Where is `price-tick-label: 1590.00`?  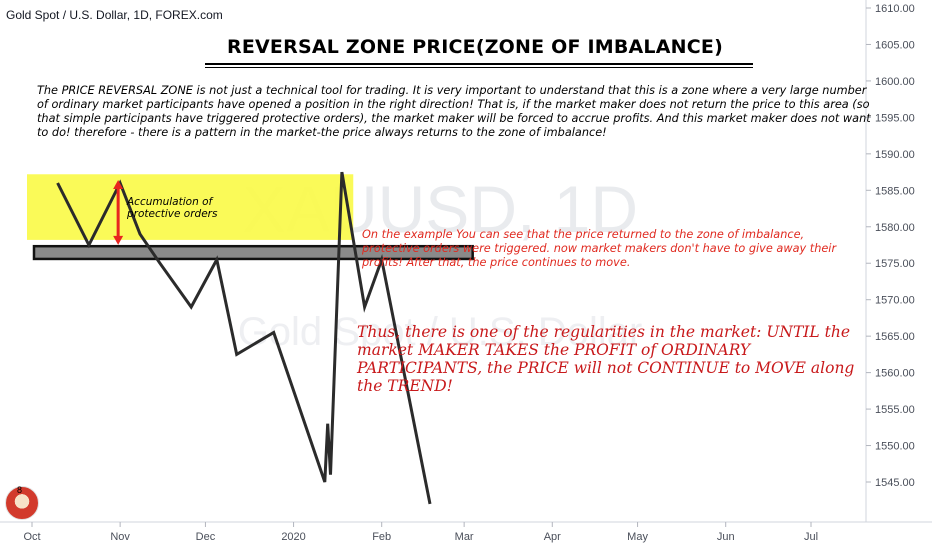 price-tick-label: 1590.00 is located at coordinates (895, 155).